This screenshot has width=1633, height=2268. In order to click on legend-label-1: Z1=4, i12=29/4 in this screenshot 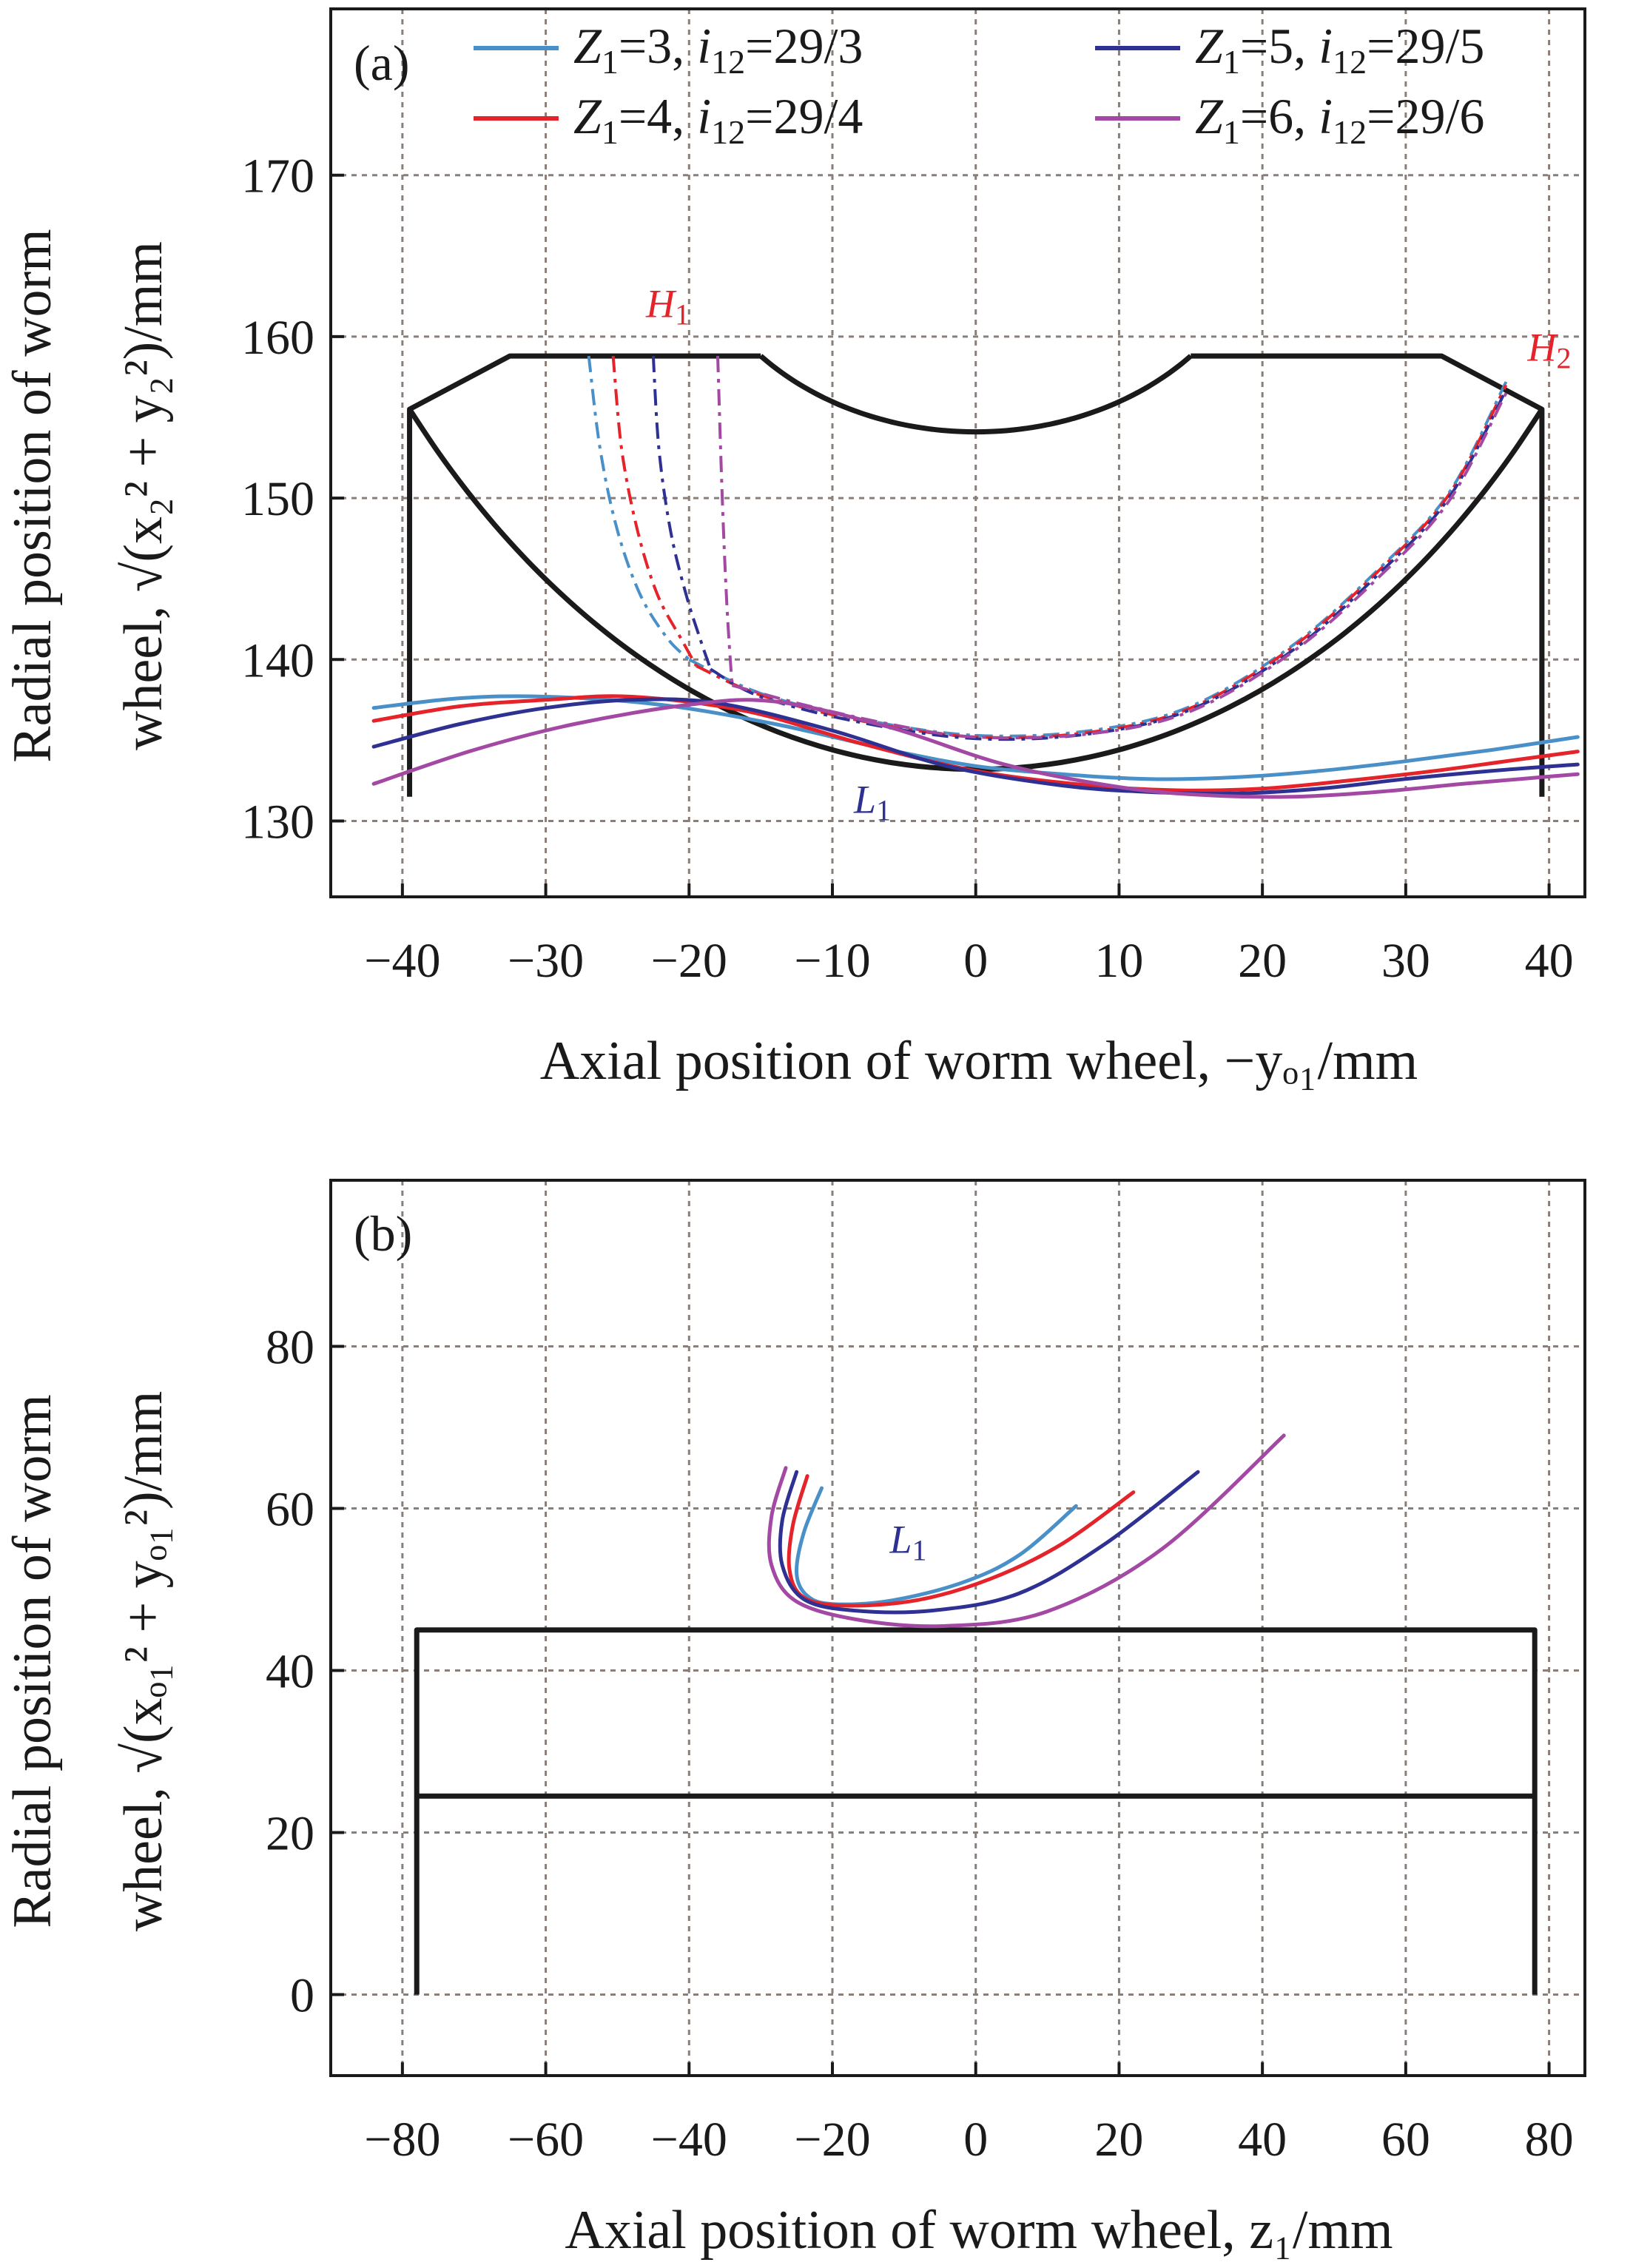, I will do `click(718, 119)`.